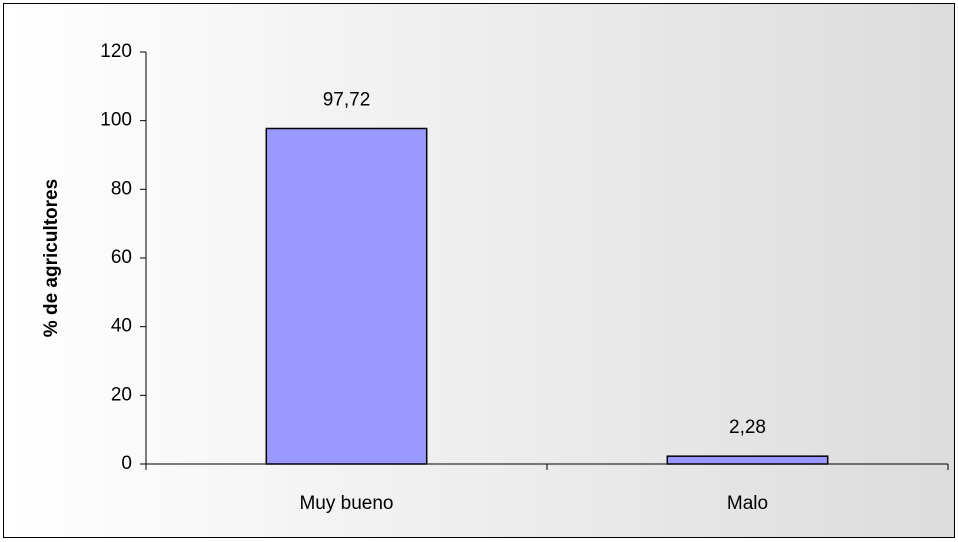 Image resolution: width=958 pixels, height=542 pixels. I want to click on y-axis-label: % de agricultores, so click(51, 258).